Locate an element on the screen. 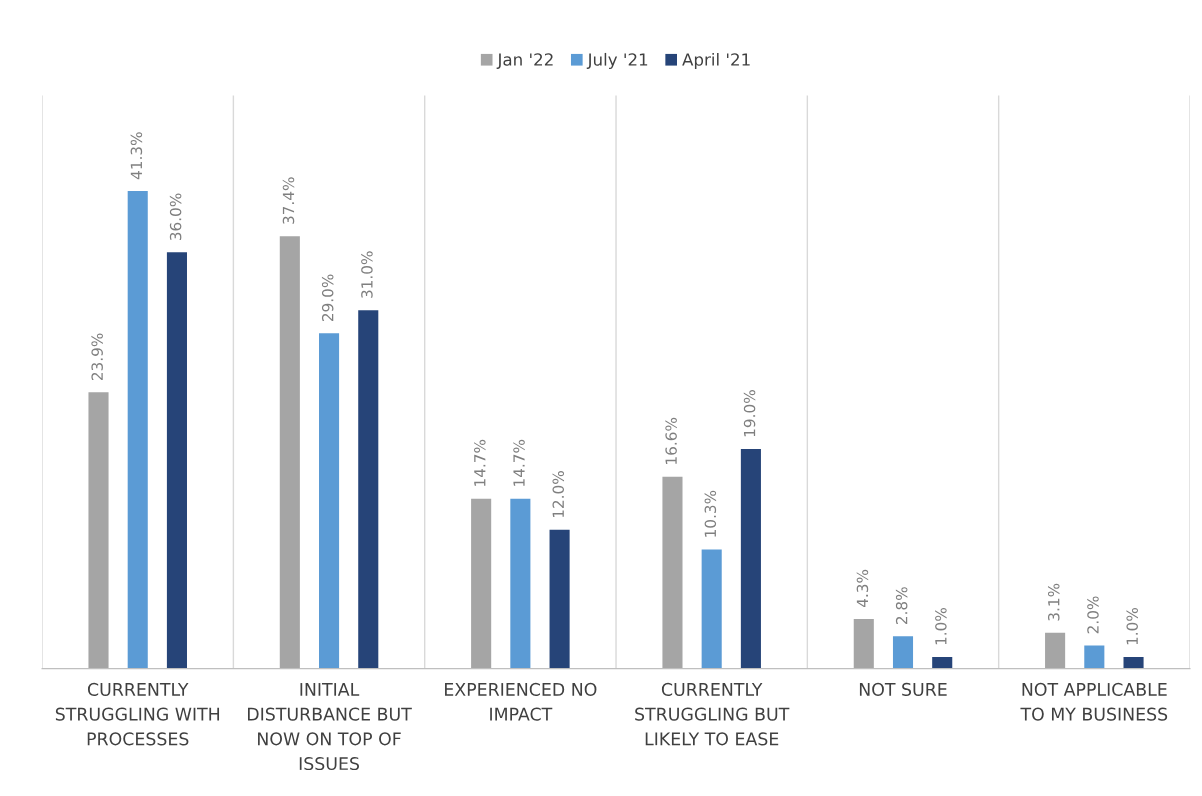 This screenshot has height=796, width=1202. x-tick-label: EXPERIENCED NO IMPACT is located at coordinates (521, 701).